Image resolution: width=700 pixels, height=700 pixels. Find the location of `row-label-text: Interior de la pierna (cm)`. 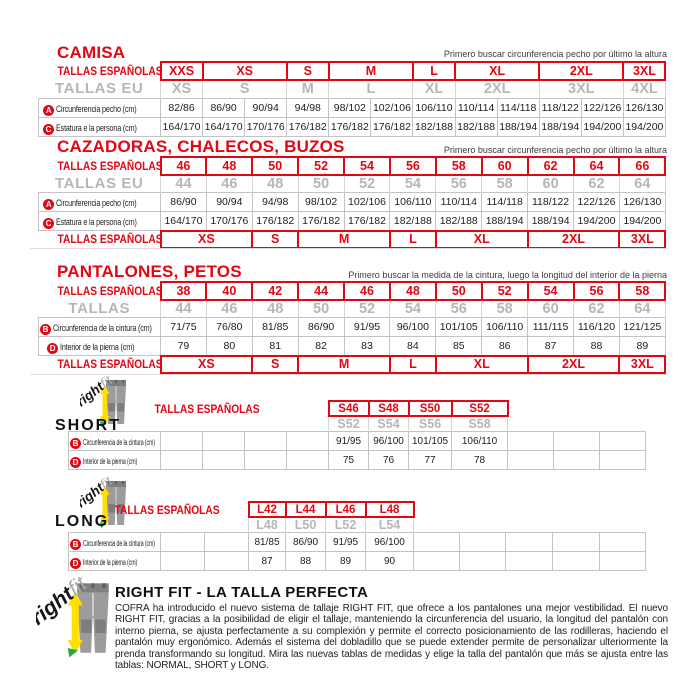

row-label-text: Interior de la pierna (cm) is located at coordinates (110, 461).